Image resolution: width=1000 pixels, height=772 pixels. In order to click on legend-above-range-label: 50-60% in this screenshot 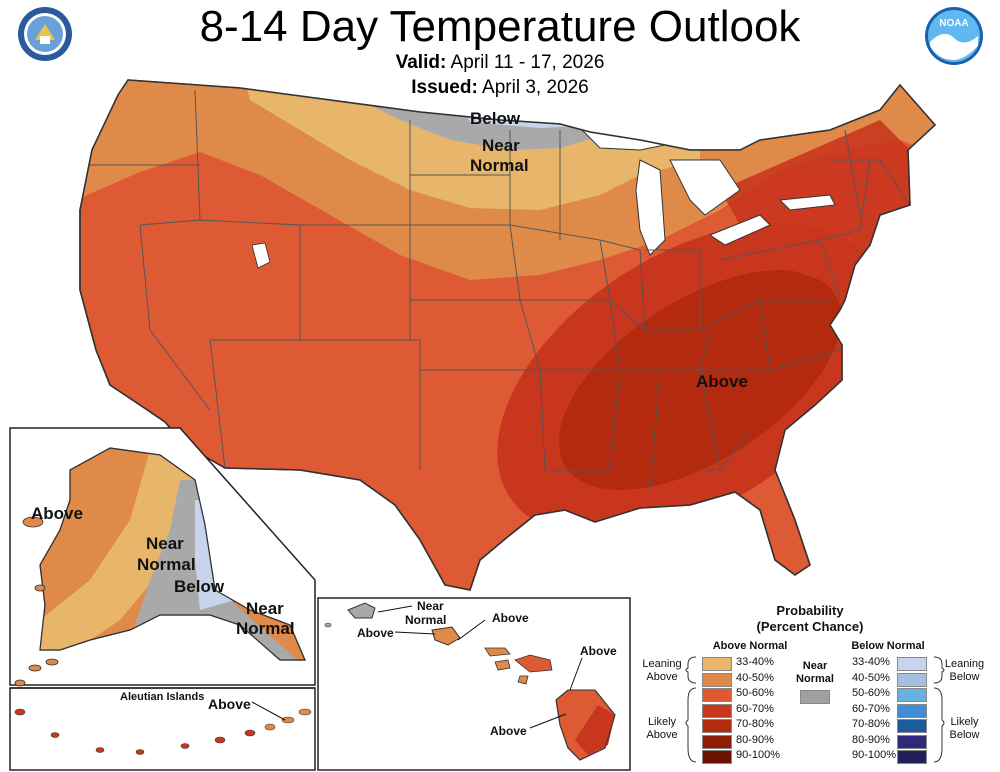, I will do `click(755, 693)`.